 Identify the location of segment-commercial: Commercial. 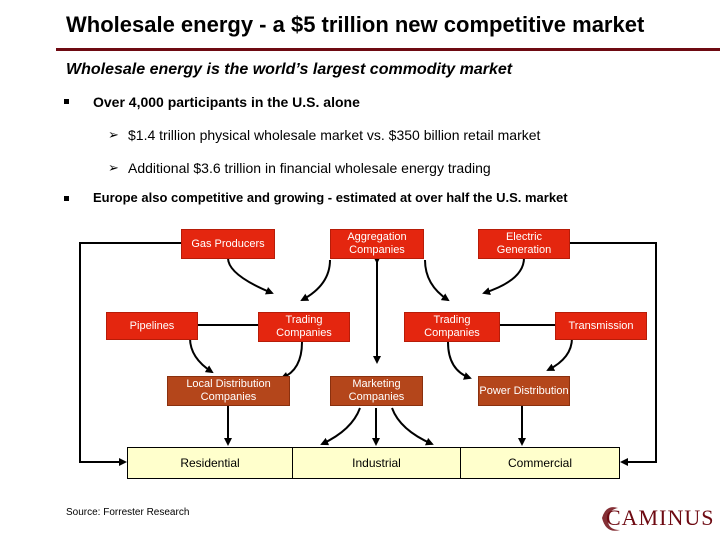
(539, 463).